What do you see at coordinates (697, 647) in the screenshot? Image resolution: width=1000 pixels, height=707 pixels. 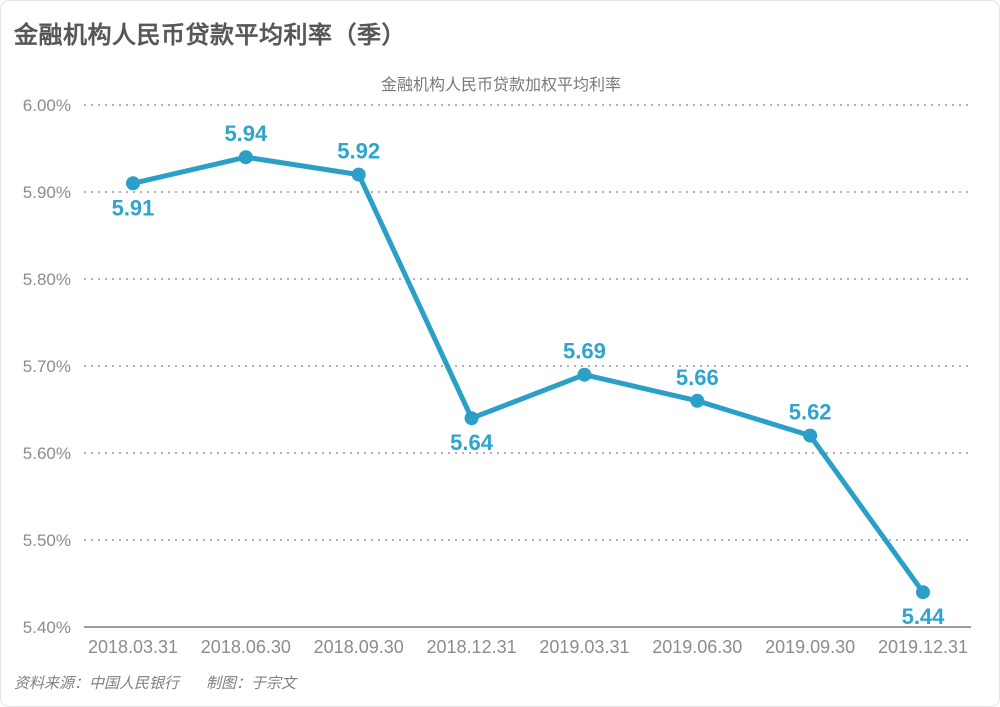 I see `x-tick-label: 2019.06.30` at bounding box center [697, 647].